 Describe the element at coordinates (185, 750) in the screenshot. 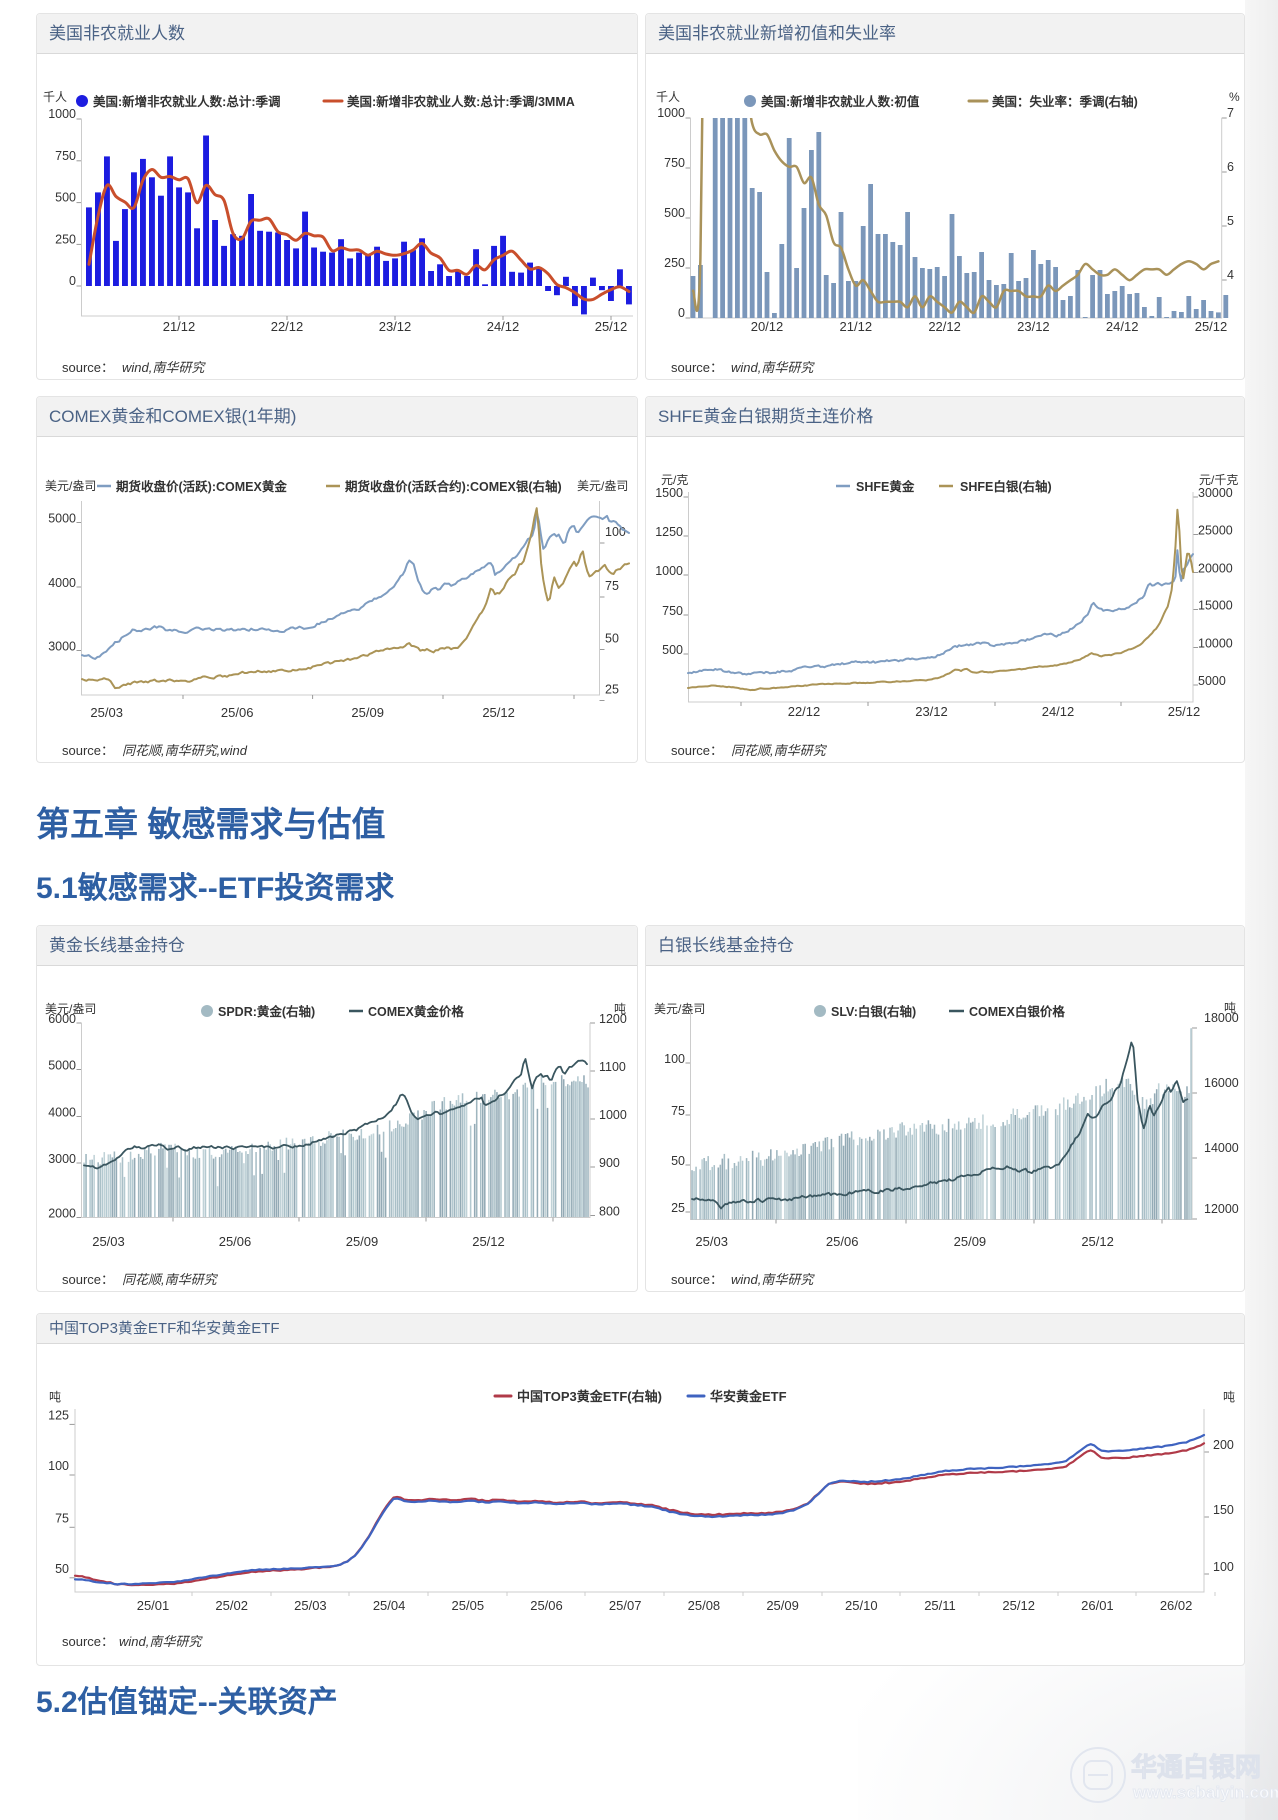

I see `svg-text: 同花顺,南华研究,wind` at that location.